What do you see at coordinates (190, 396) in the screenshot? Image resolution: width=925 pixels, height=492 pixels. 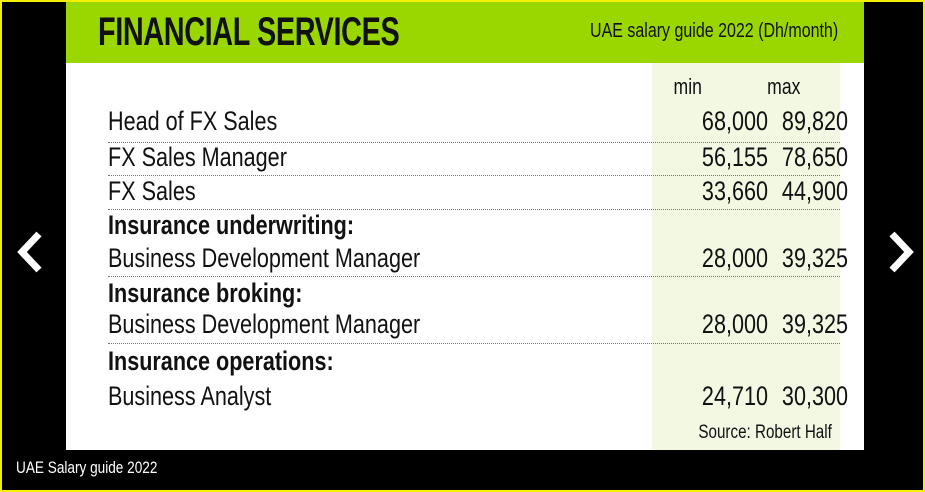 I see `role-label: Business Analyst` at bounding box center [190, 396].